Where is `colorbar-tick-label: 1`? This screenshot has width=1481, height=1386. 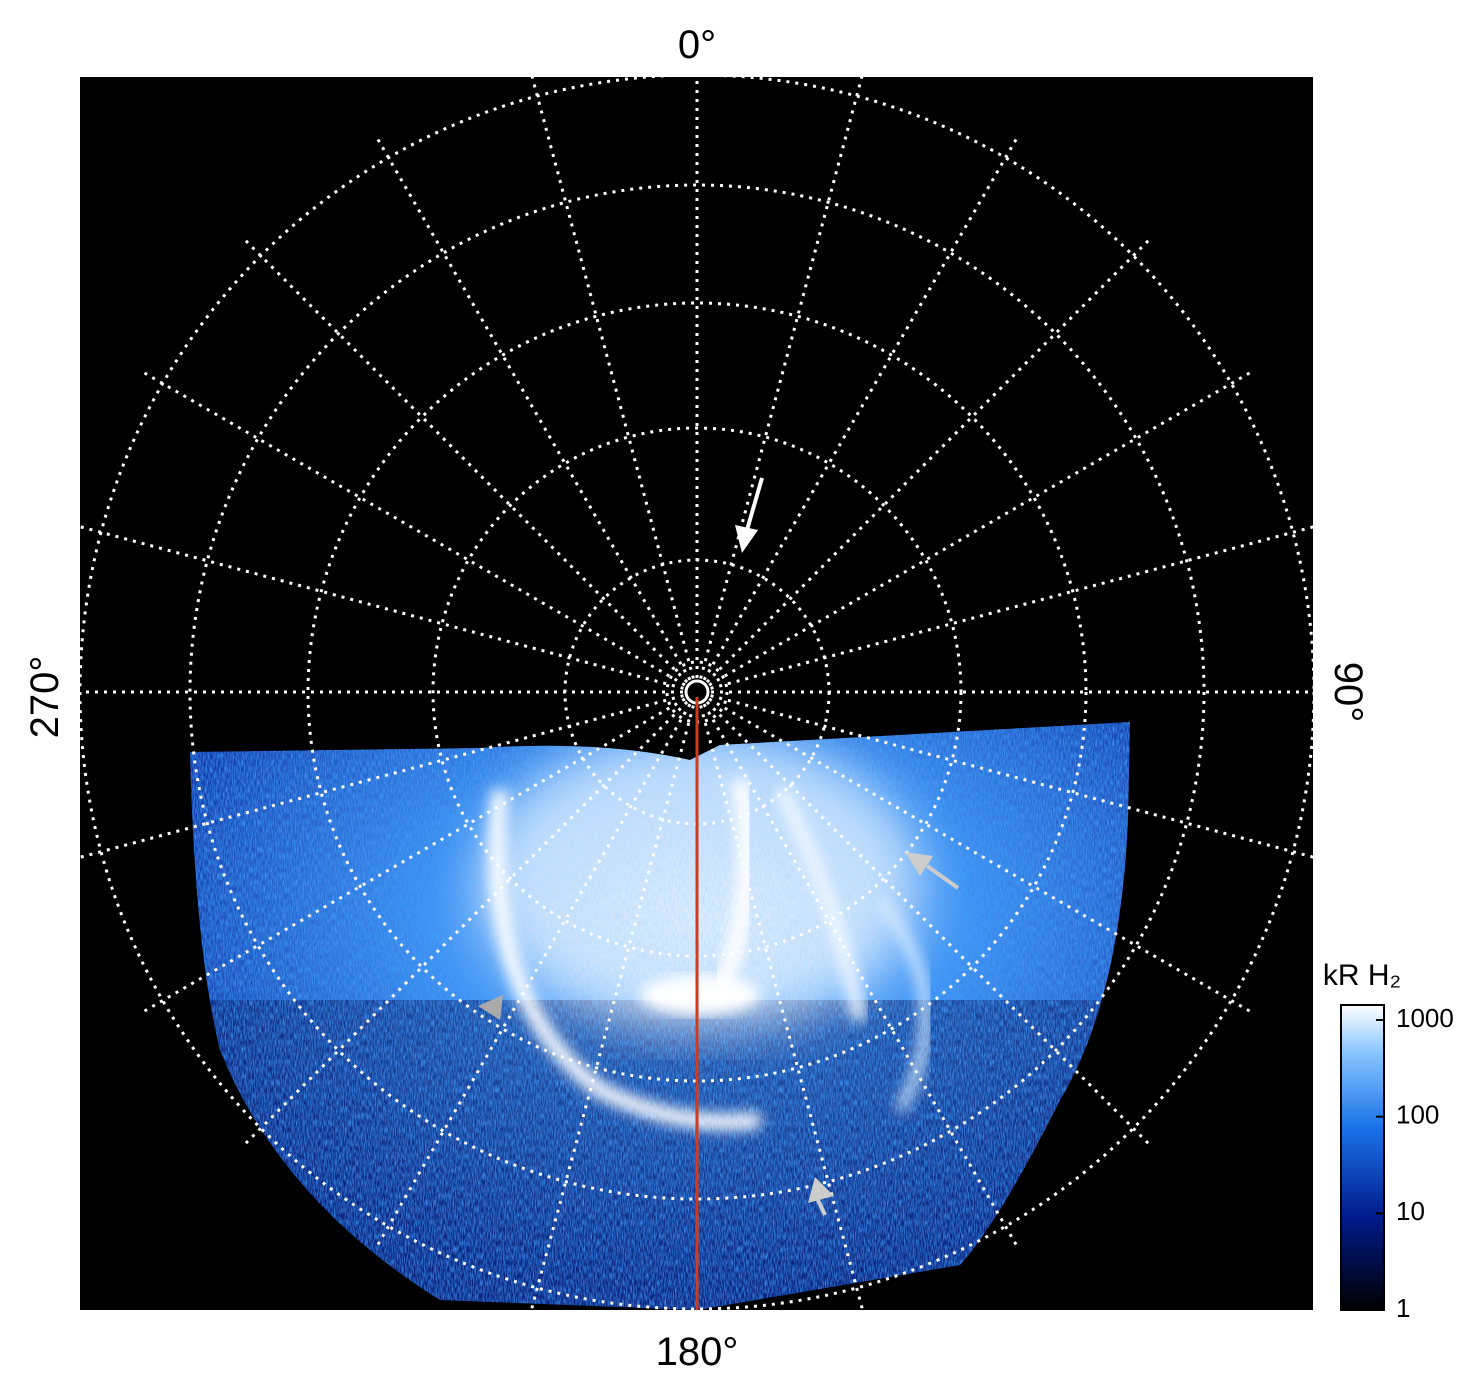 colorbar-tick-label: 1 is located at coordinates (1403, 1308).